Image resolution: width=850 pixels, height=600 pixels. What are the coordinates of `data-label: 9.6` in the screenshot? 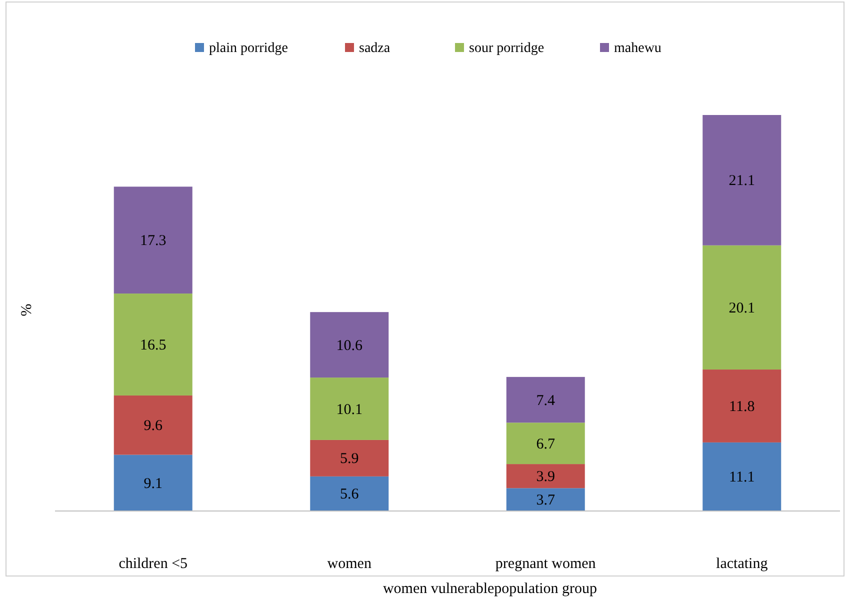 It's located at (153, 426).